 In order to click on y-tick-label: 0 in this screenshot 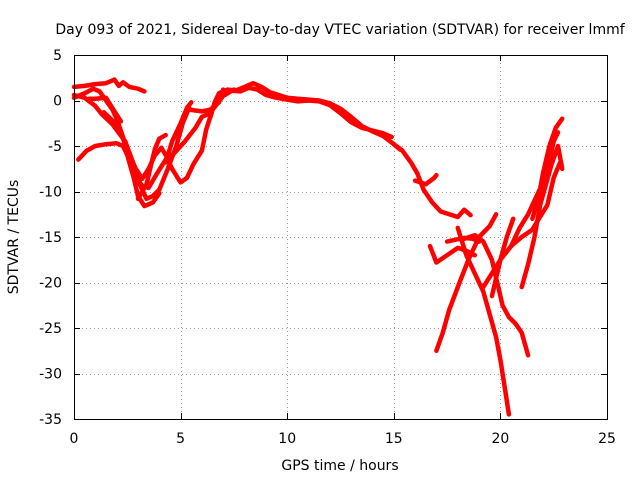, I will do `click(57, 102)`.